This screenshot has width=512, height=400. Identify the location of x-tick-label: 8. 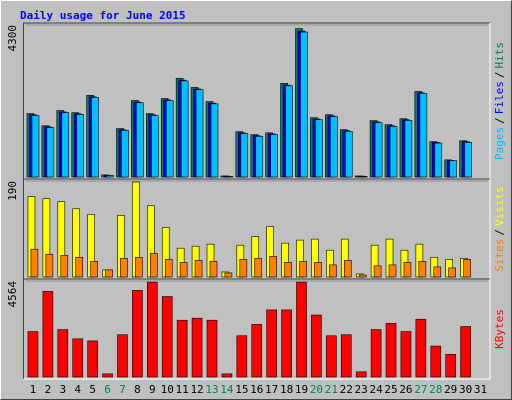
(137, 389).